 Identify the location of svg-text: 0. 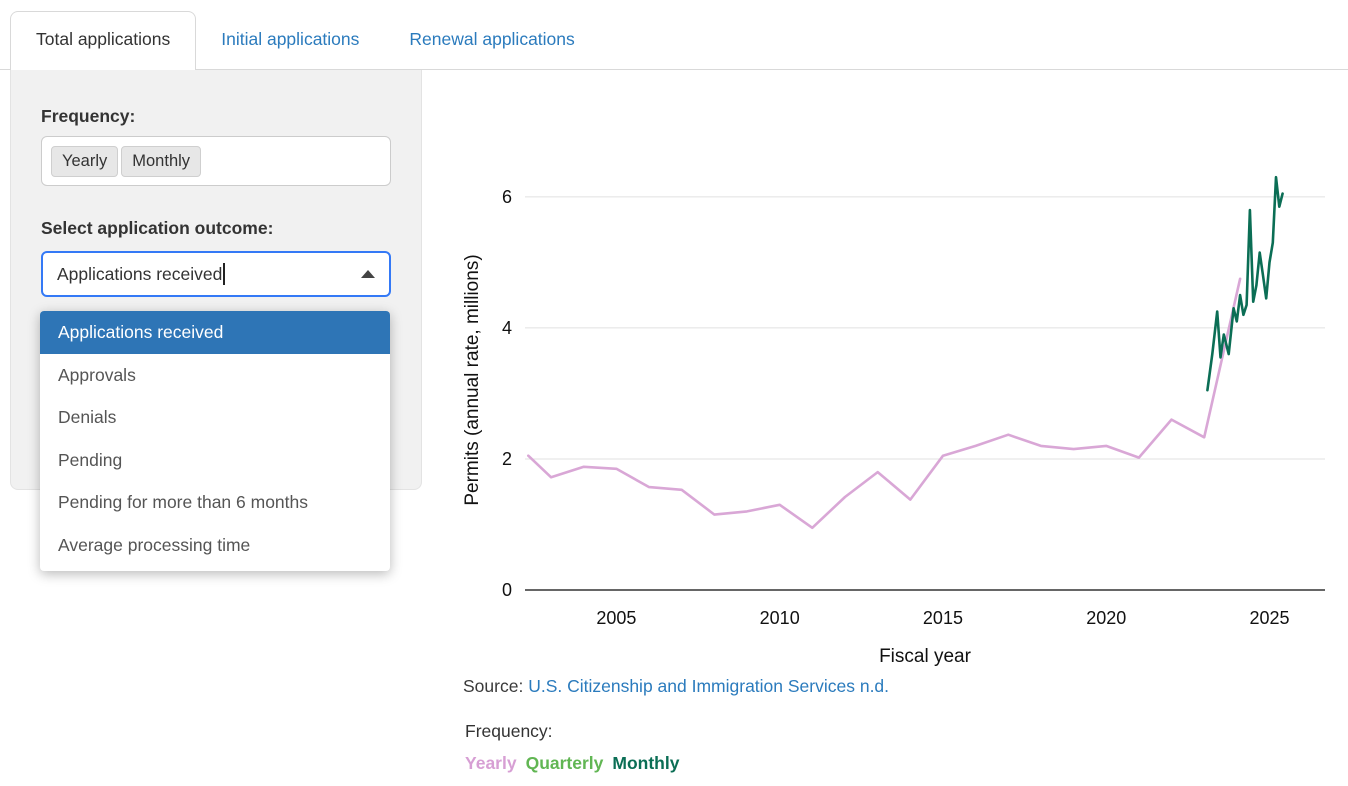
(507, 590).